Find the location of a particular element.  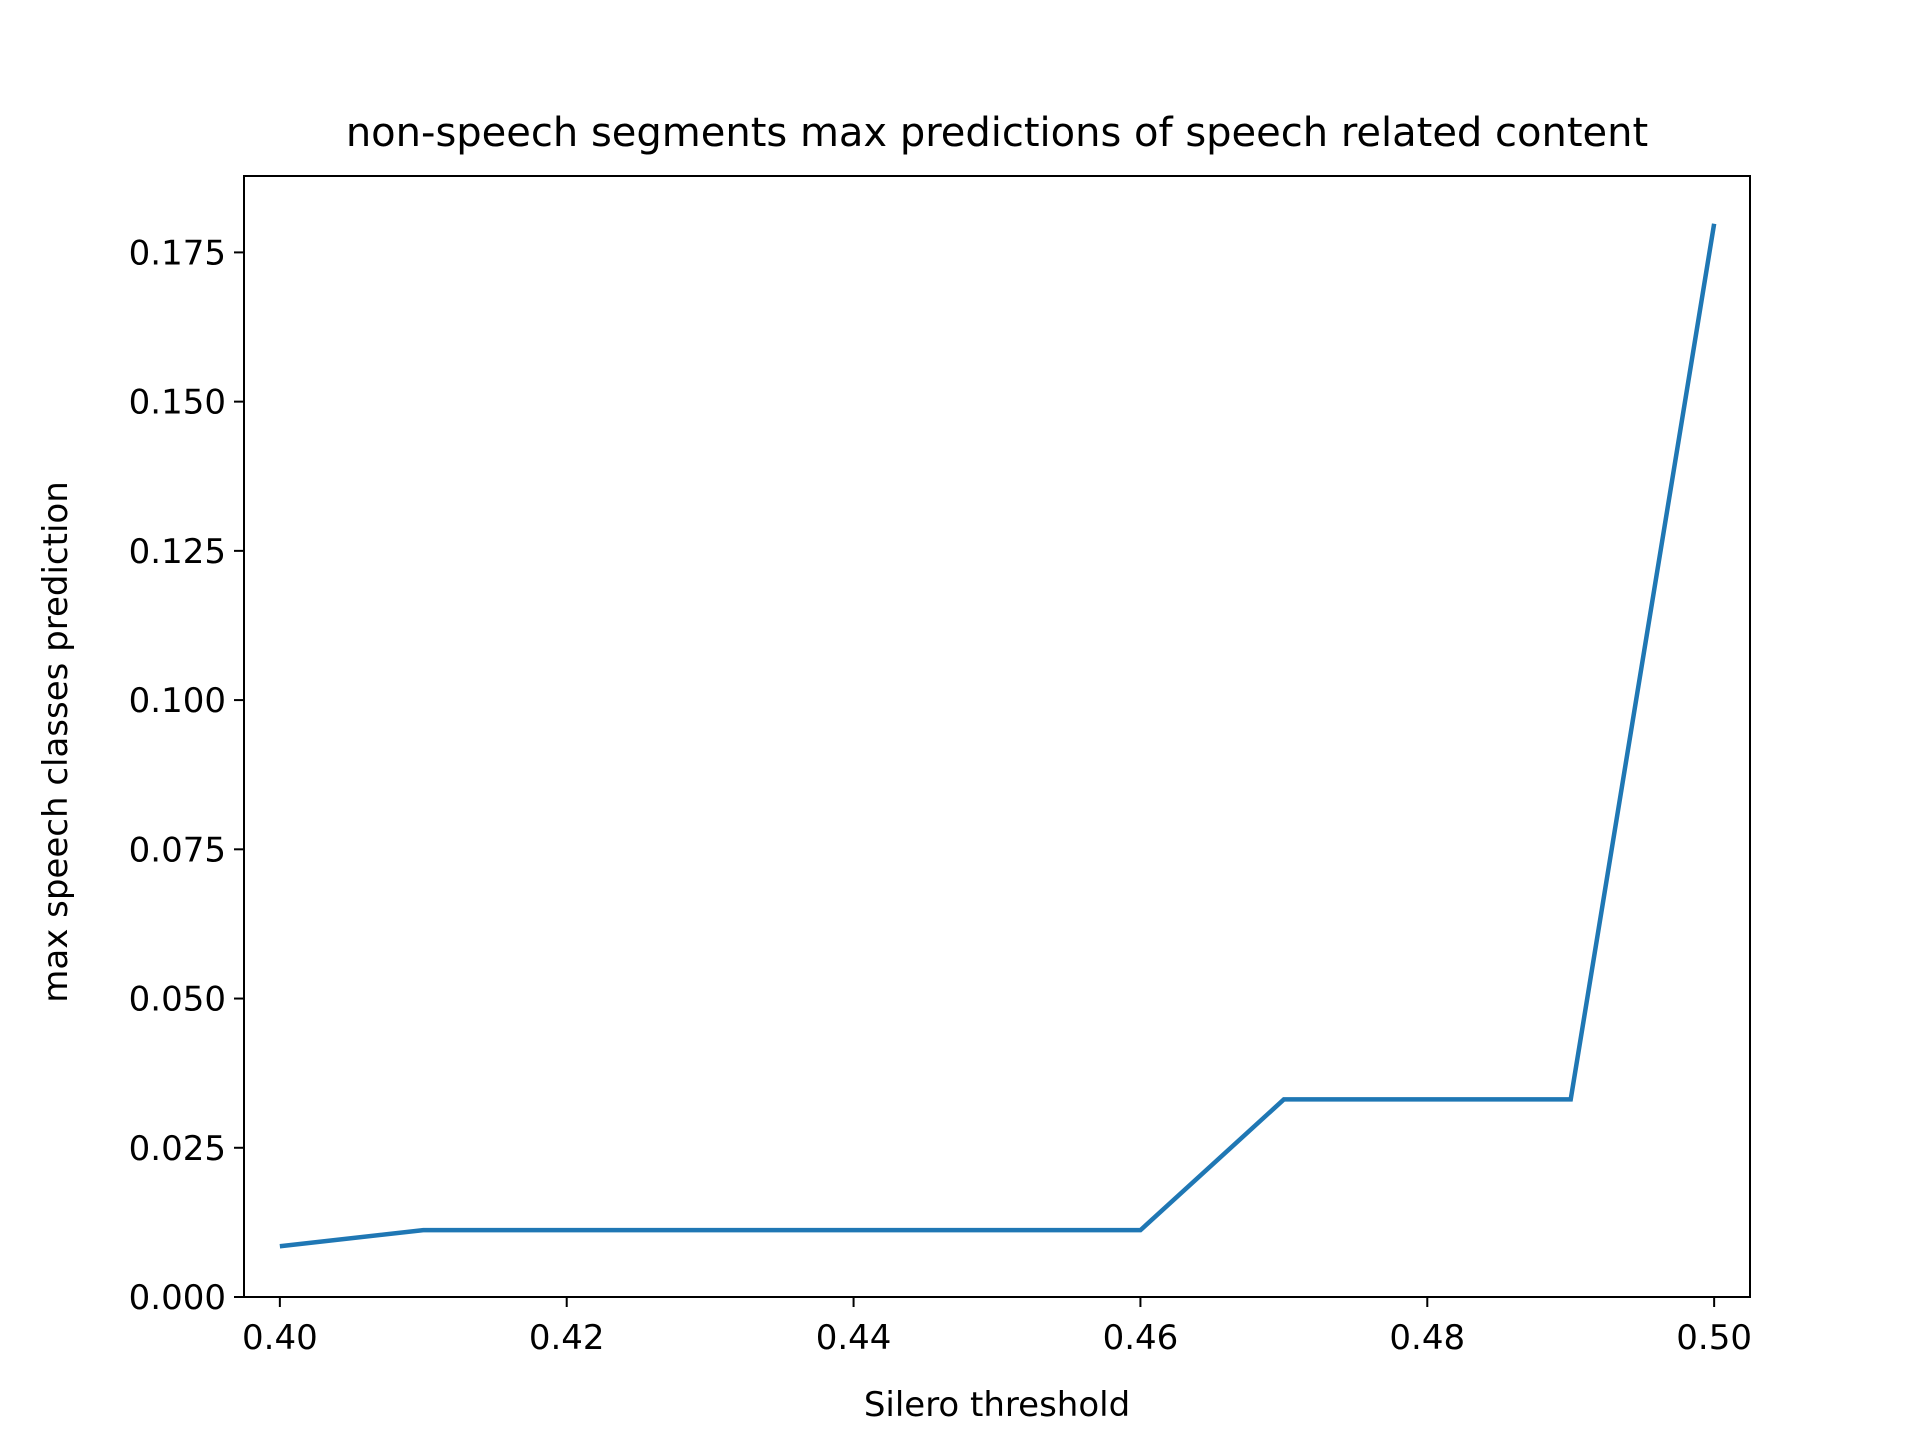

y-tick-label: 0.175 is located at coordinates (177, 253).